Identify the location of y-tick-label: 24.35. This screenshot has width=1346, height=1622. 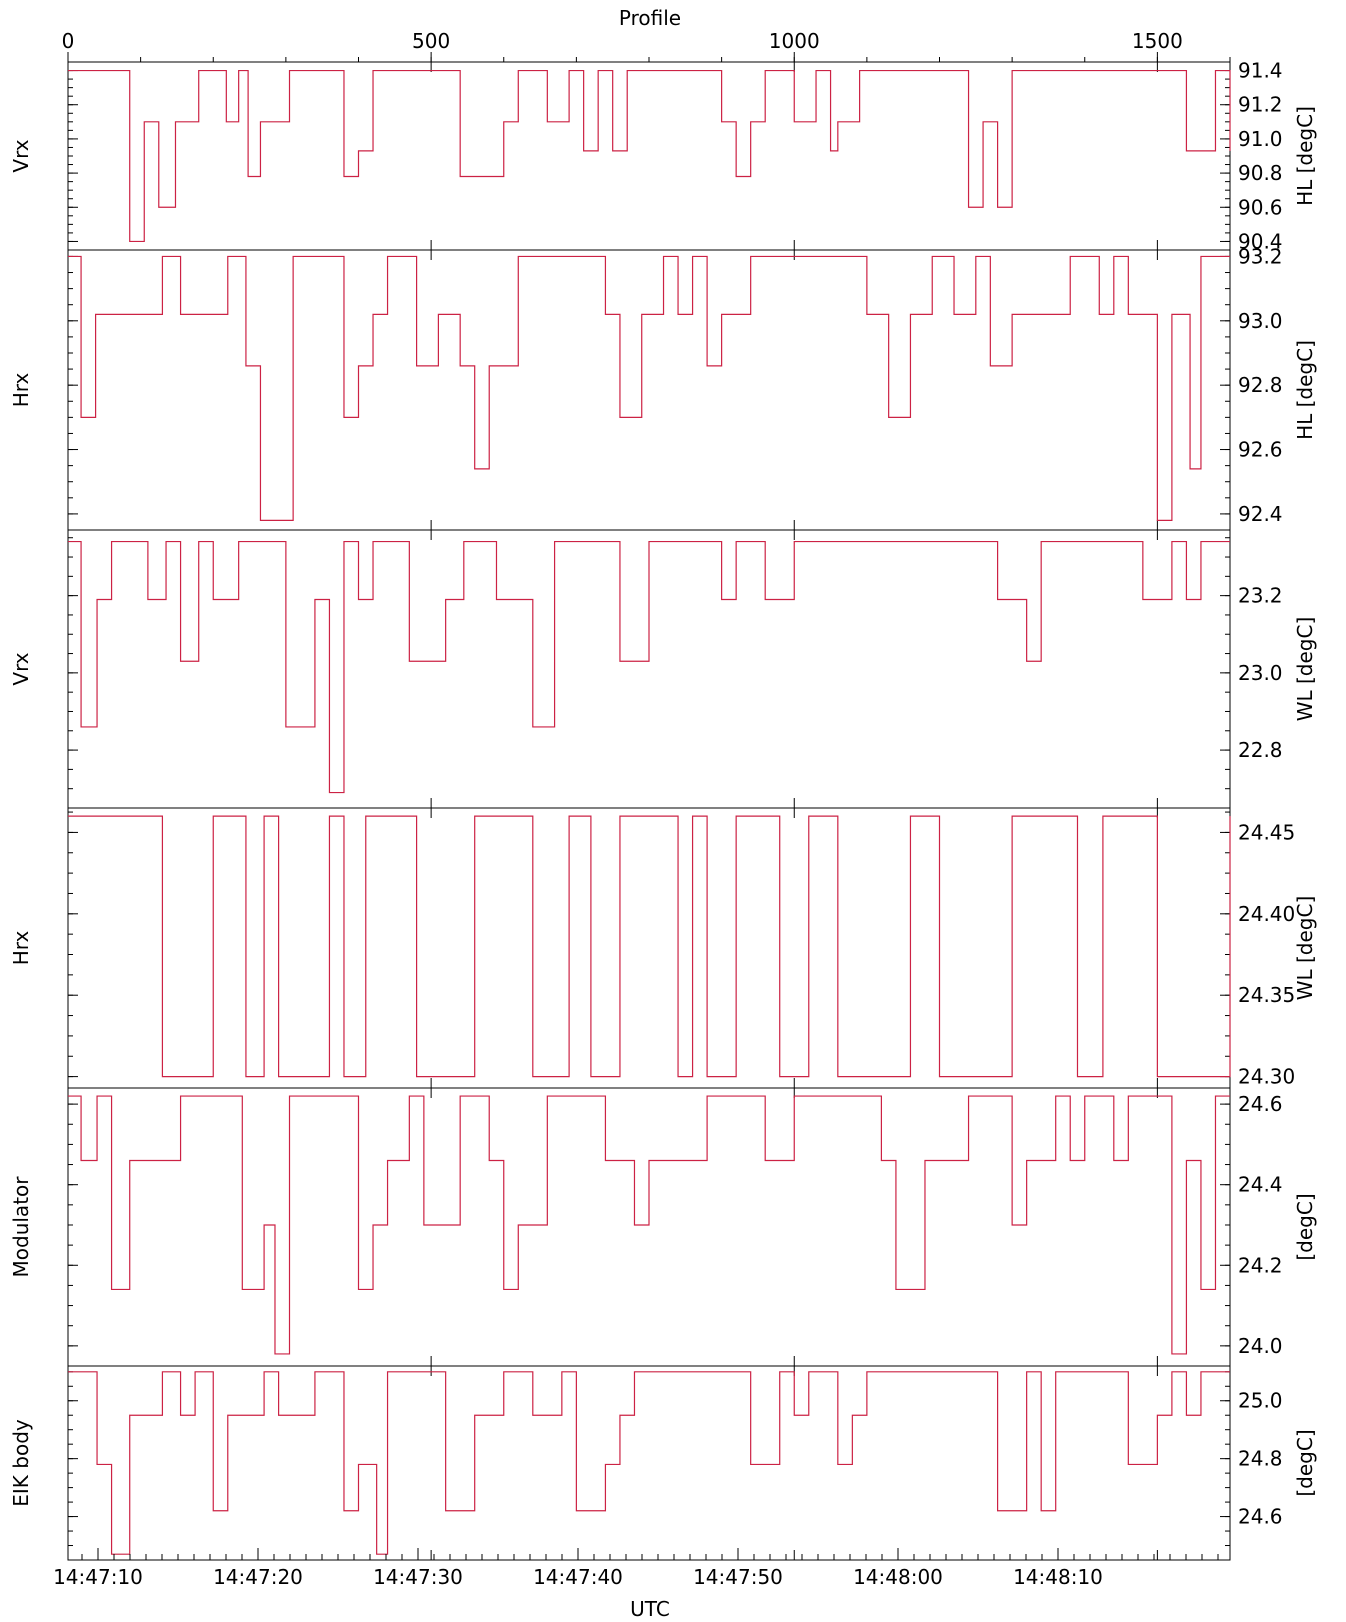
(1266, 995).